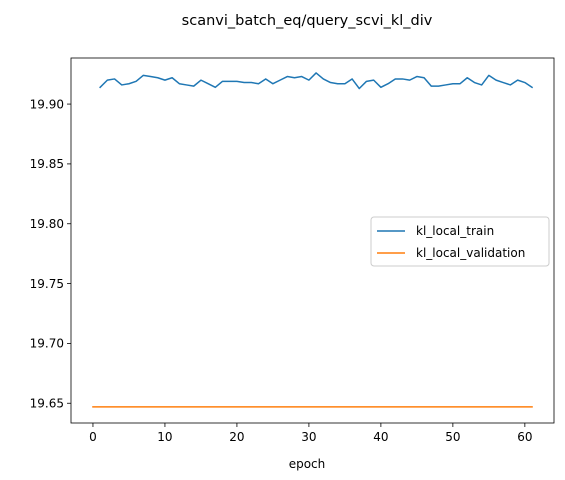 The height and width of the screenshot is (480, 565). What do you see at coordinates (316, 81) in the screenshot?
I see `series-line-train` at bounding box center [316, 81].